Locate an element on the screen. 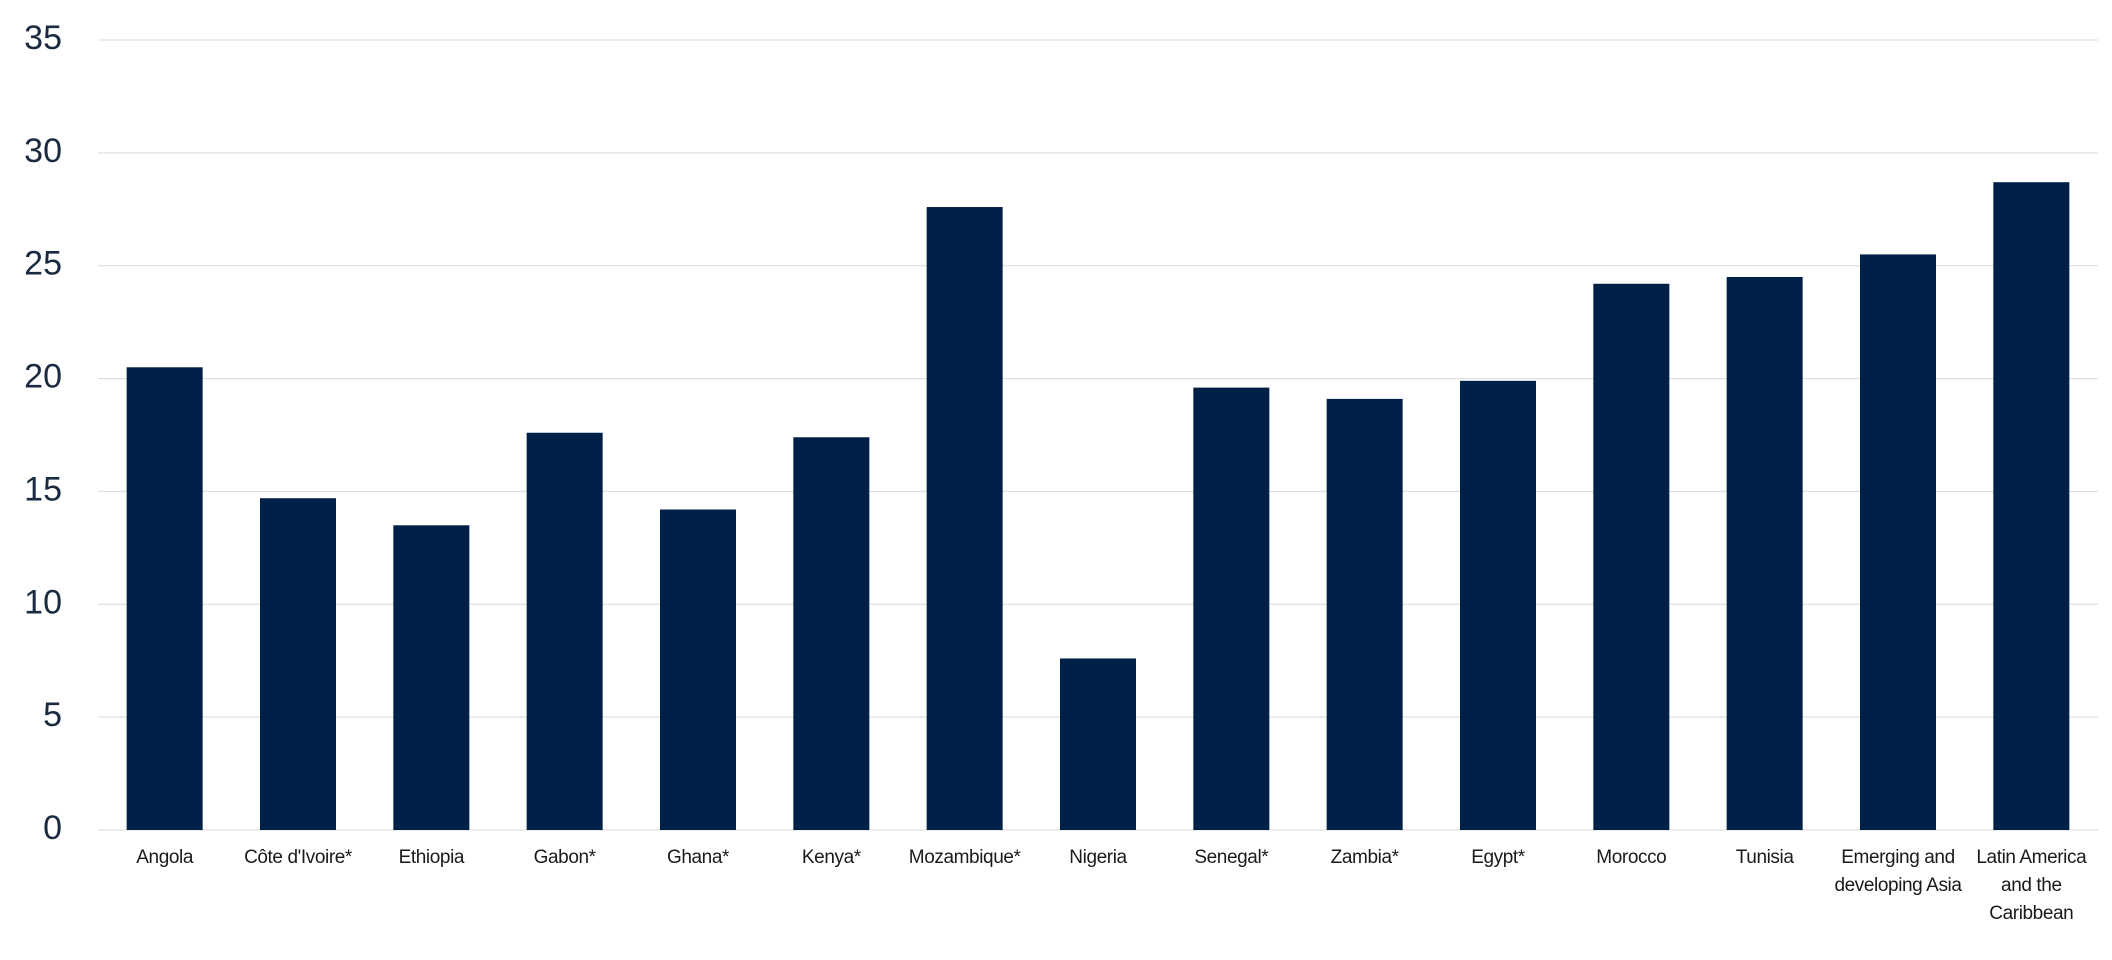 This screenshot has width=2112, height=960. x-tick-label: Mozambique* is located at coordinates (964, 857).